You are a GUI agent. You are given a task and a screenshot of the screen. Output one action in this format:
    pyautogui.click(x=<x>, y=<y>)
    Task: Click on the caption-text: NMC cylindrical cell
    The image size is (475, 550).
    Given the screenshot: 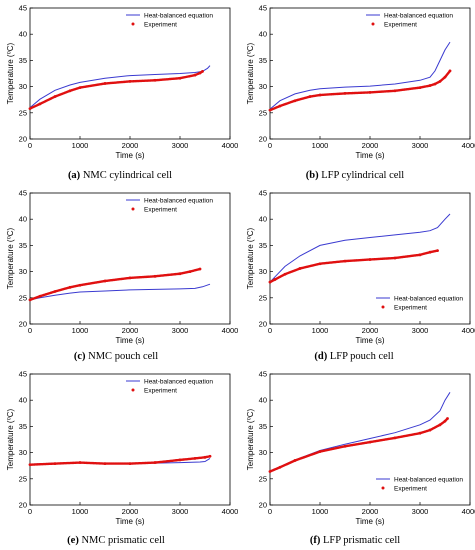 What is the action you would take?
    pyautogui.click(x=126, y=175)
    